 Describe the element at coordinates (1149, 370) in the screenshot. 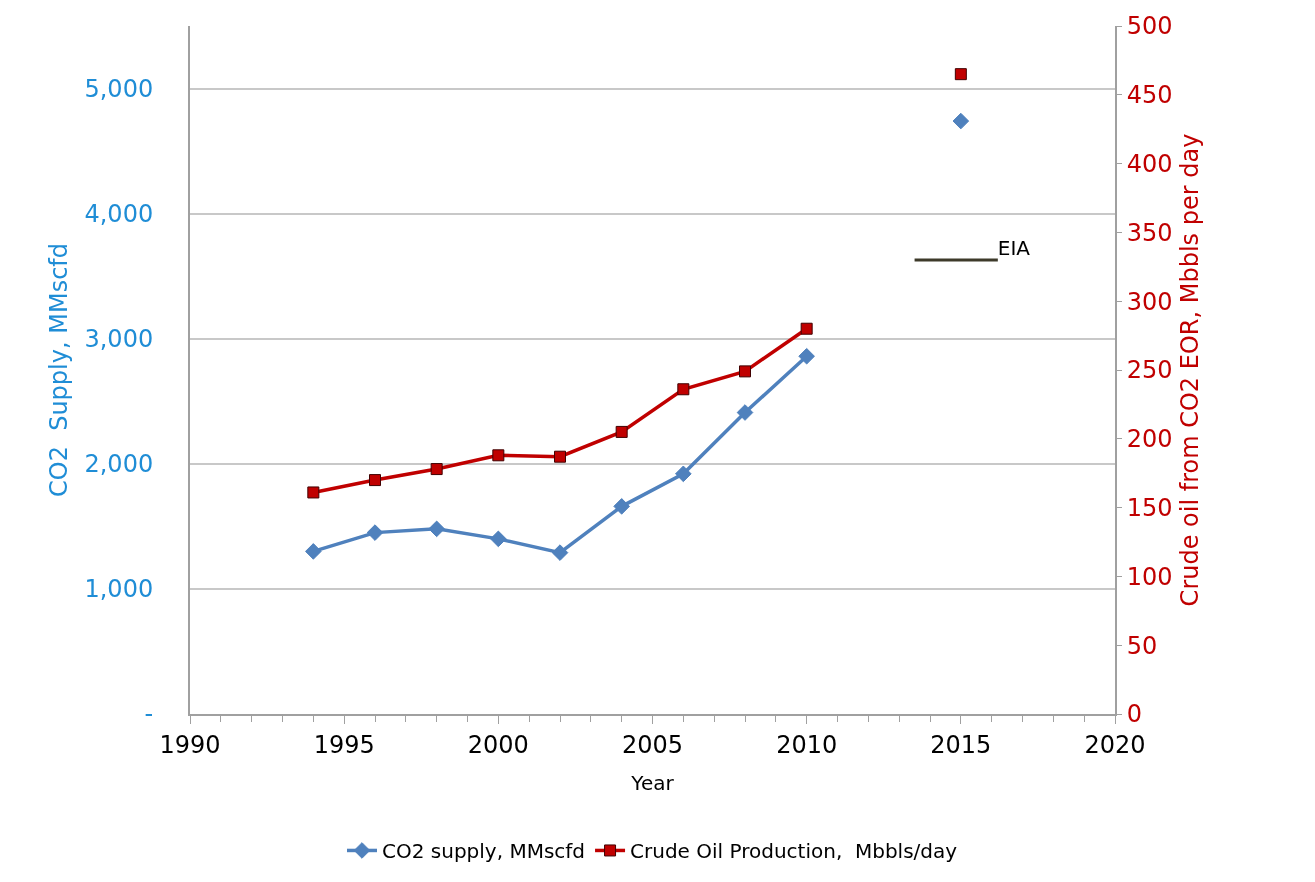

I see `y2-tick-label: 250` at that location.